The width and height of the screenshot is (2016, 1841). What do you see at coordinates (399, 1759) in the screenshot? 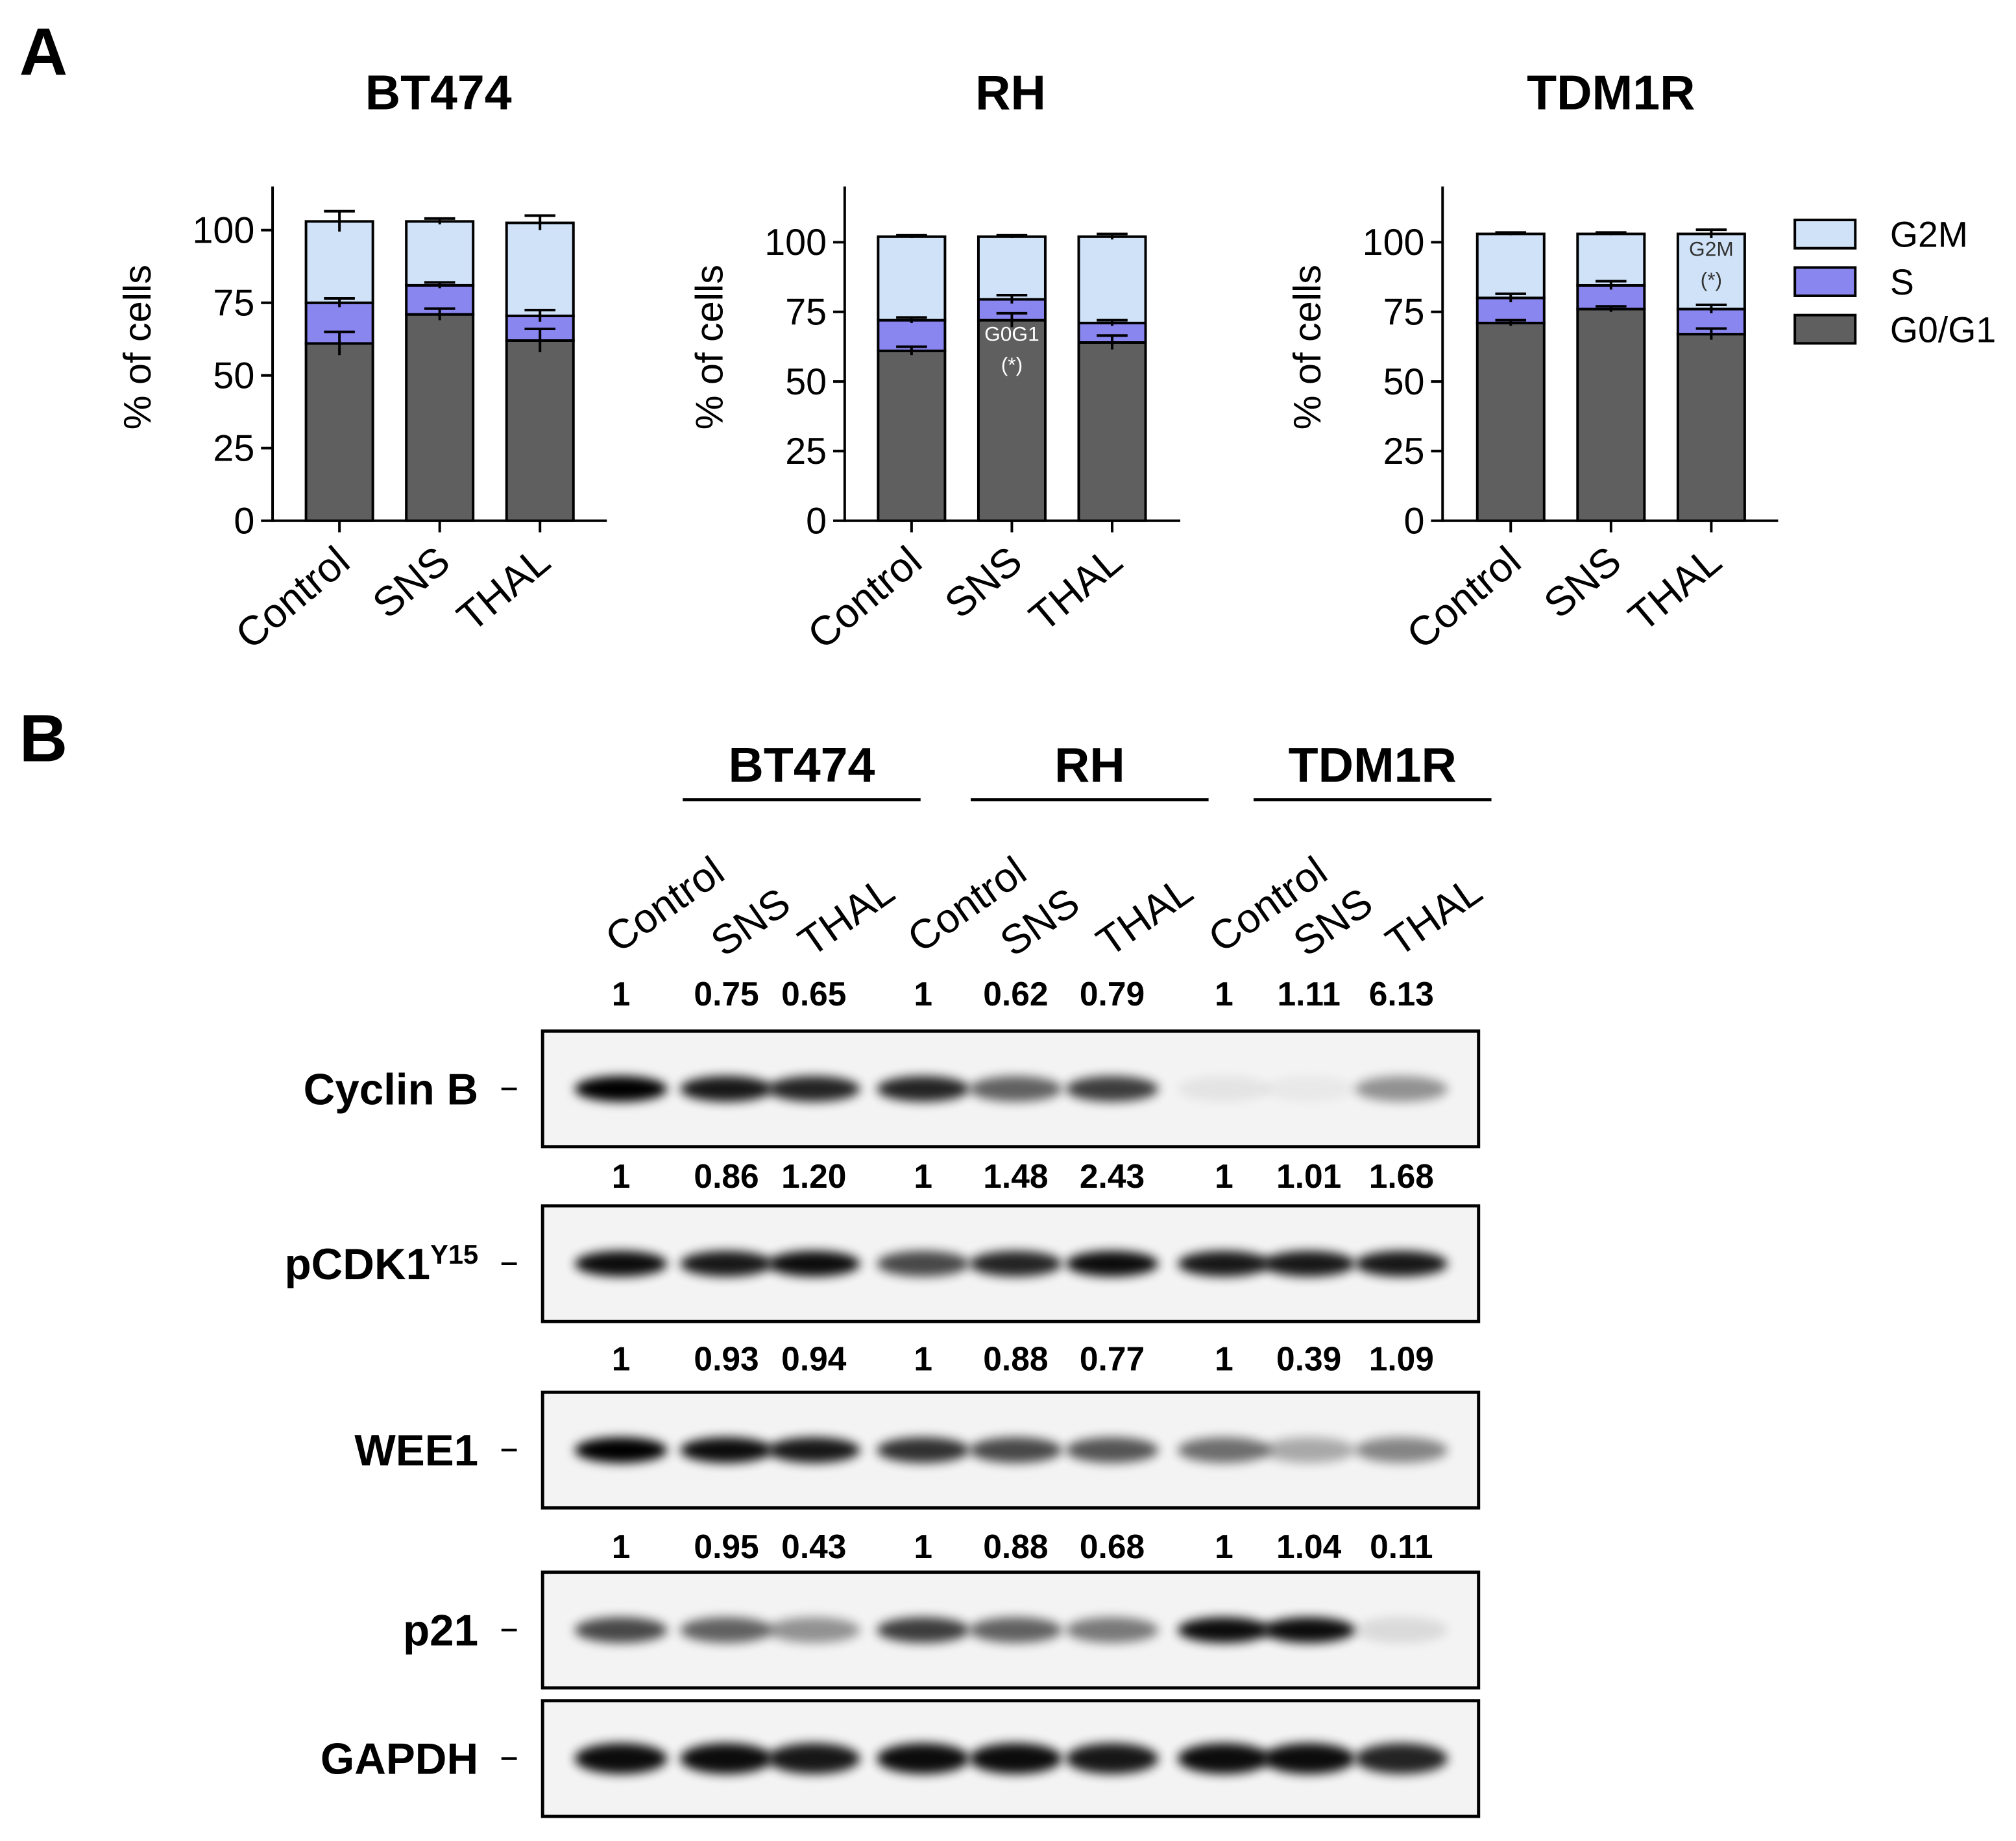
I see `row-label-text: GAPDH` at bounding box center [399, 1759].